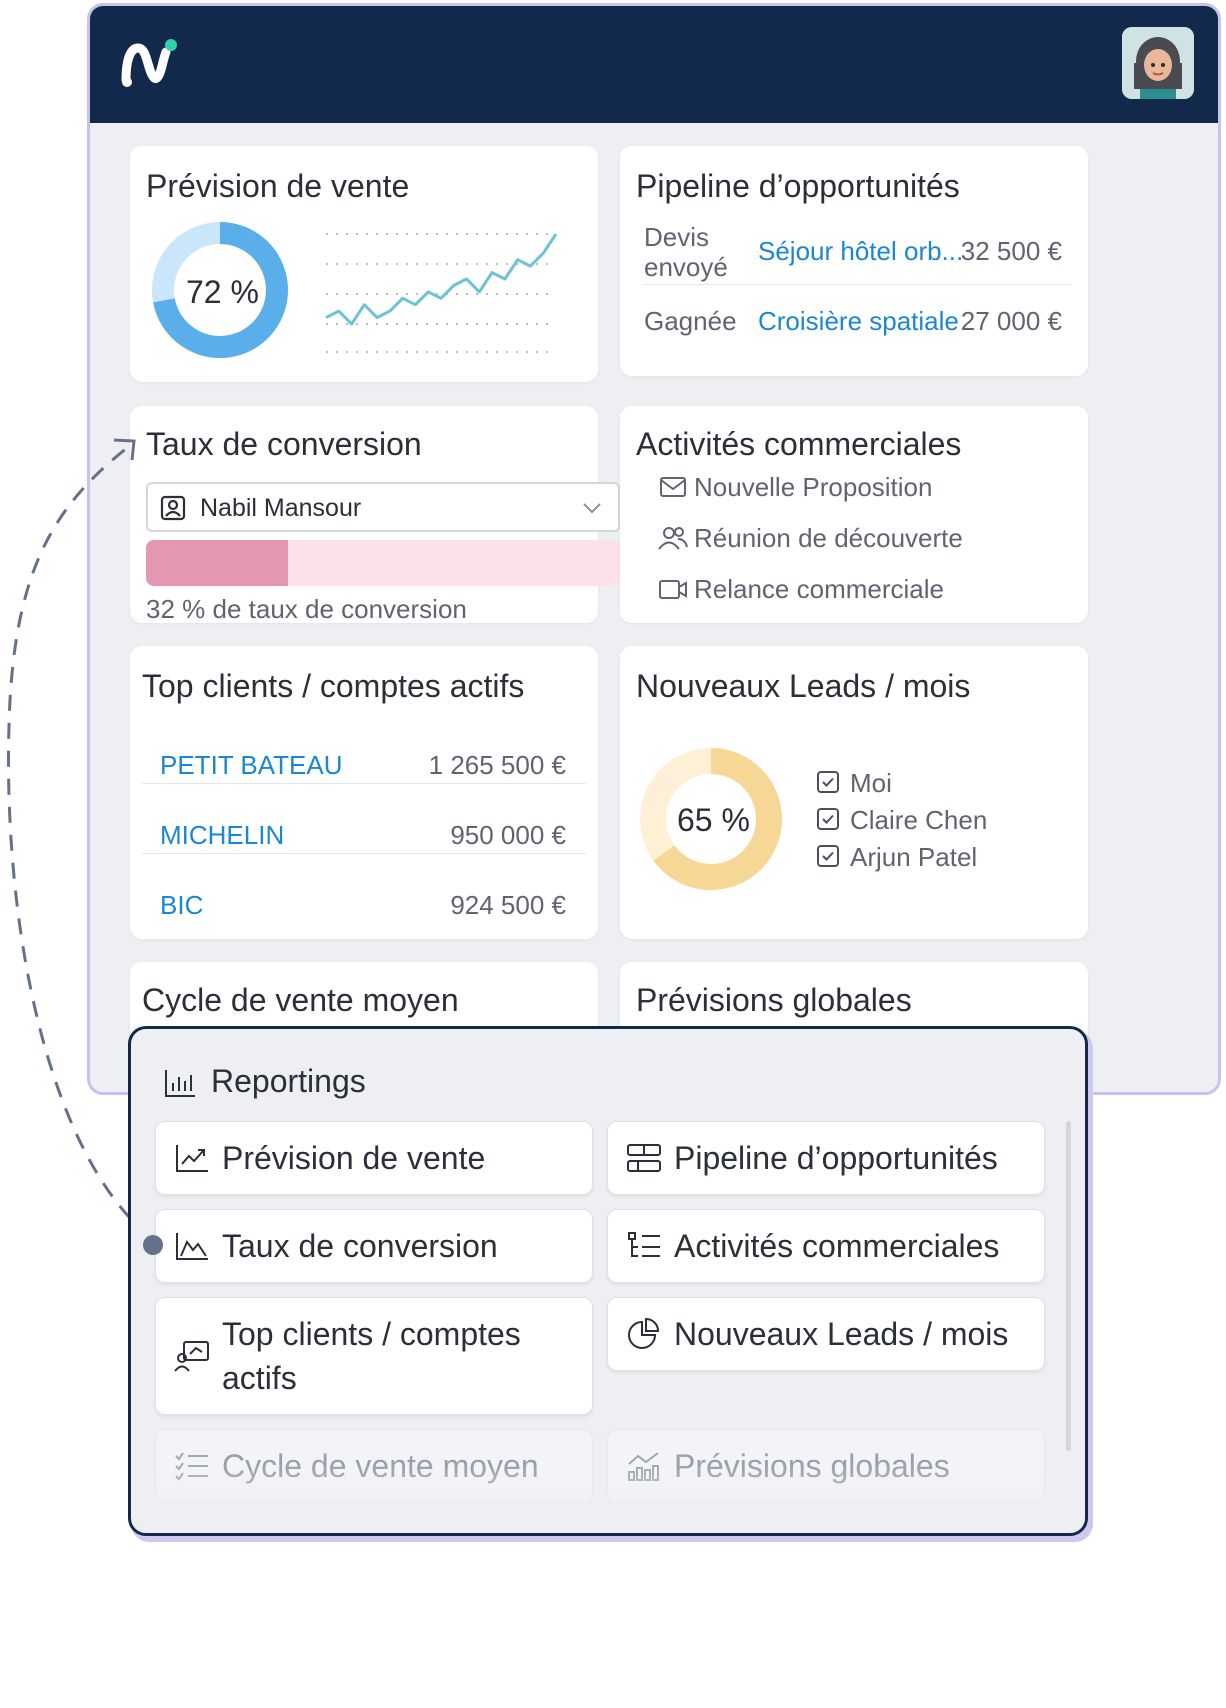 Image resolution: width=1226 pixels, height=1708 pixels. I want to click on pie-chart-icon, so click(644, 1333).